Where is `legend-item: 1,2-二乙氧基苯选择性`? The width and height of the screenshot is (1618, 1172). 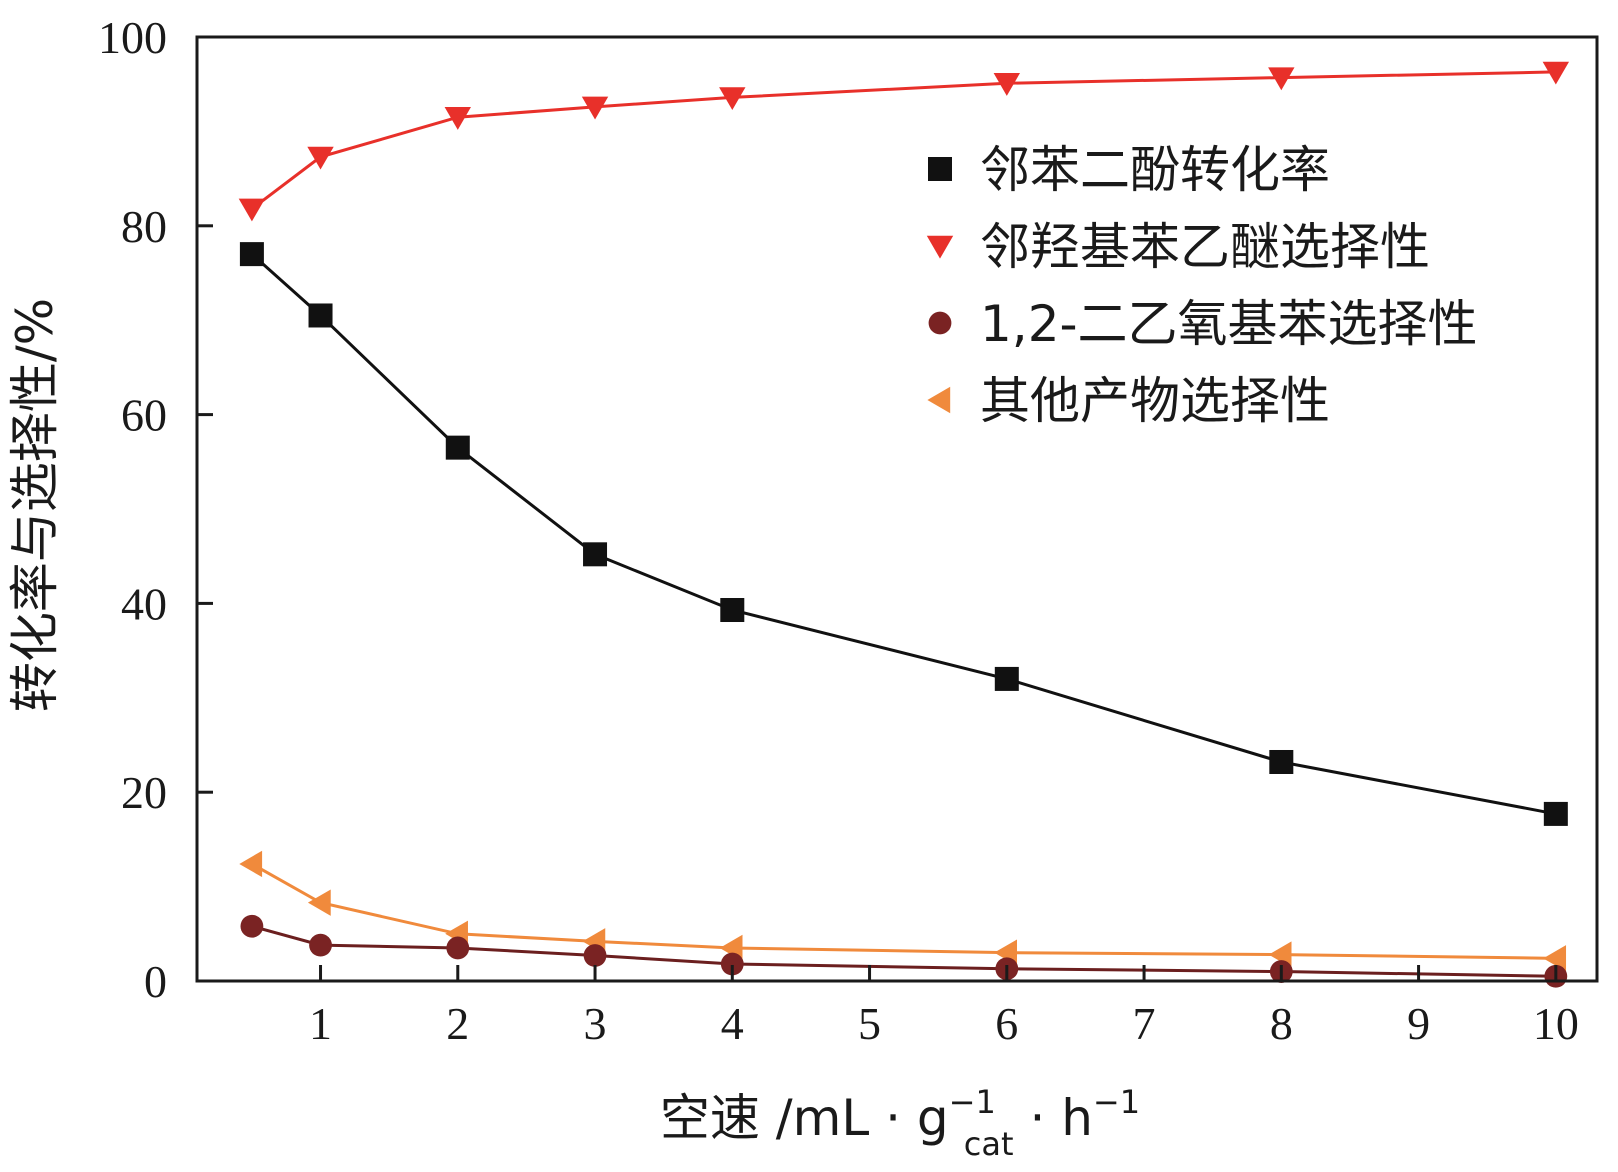 legend-item: 1,2-二乙氧基苯选择性 is located at coordinates (1203, 324).